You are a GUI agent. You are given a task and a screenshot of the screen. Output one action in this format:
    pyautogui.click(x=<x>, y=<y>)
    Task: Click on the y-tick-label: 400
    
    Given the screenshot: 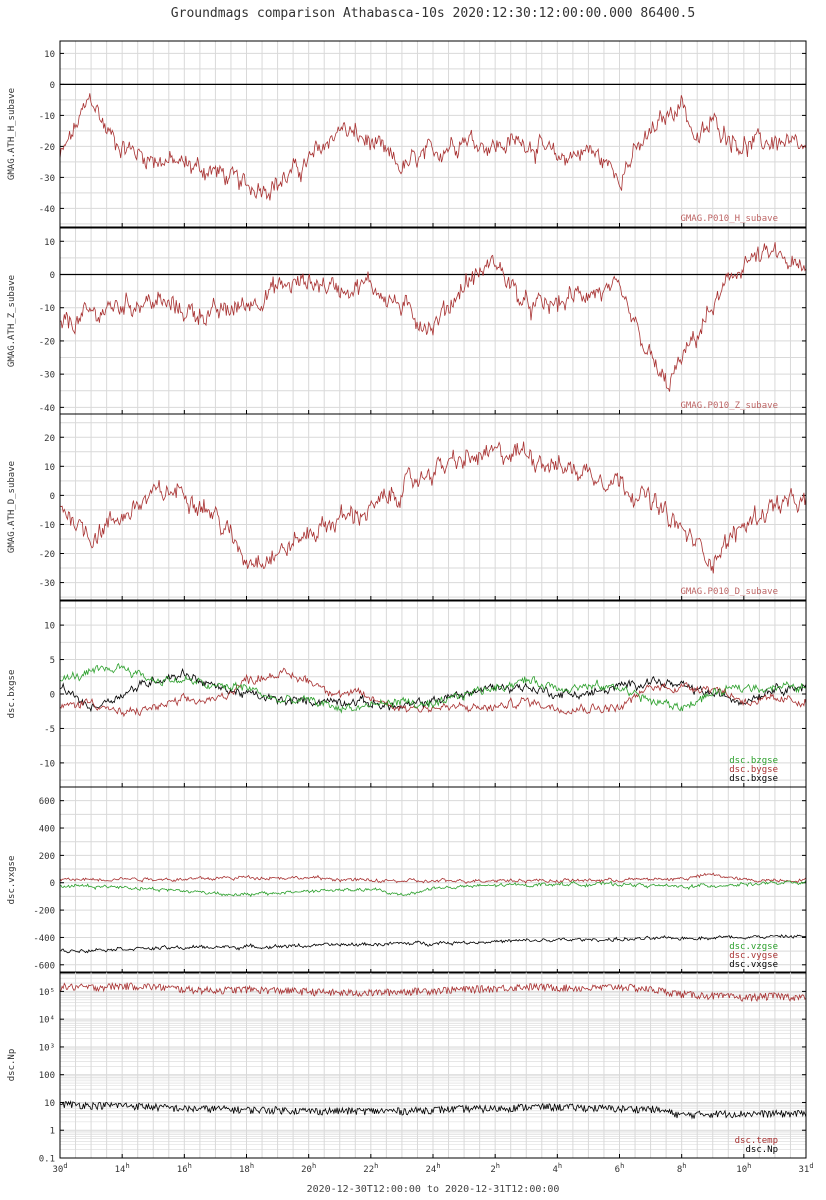 What is the action you would take?
    pyautogui.click(x=47, y=830)
    